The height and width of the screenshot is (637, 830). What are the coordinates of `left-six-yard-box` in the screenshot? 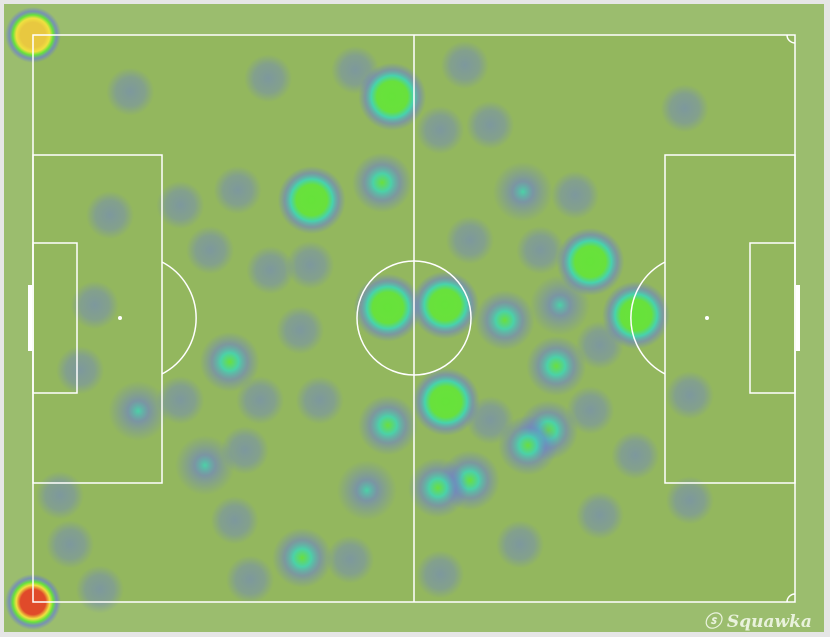 It's located at (55, 318).